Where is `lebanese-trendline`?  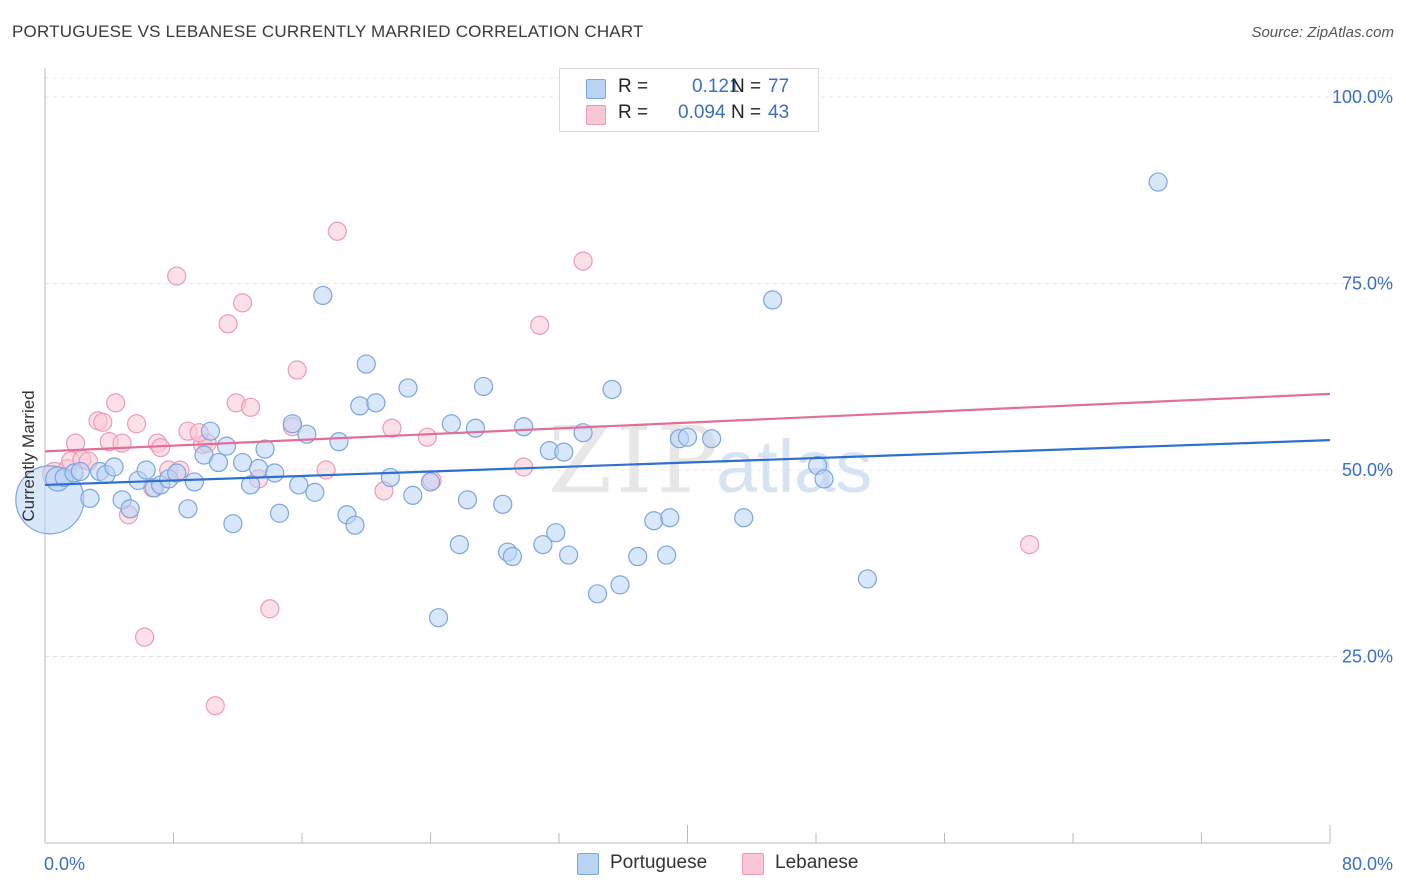
lebanese-trendline is located at coordinates (687, 422).